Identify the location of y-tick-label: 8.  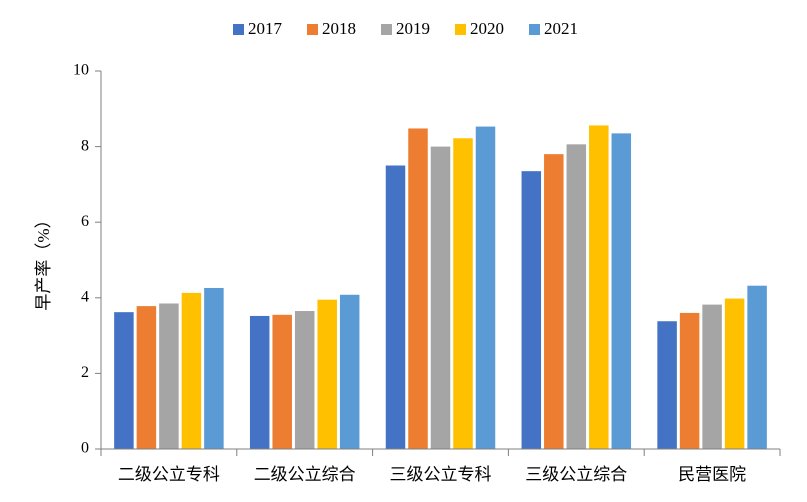
(85, 145).